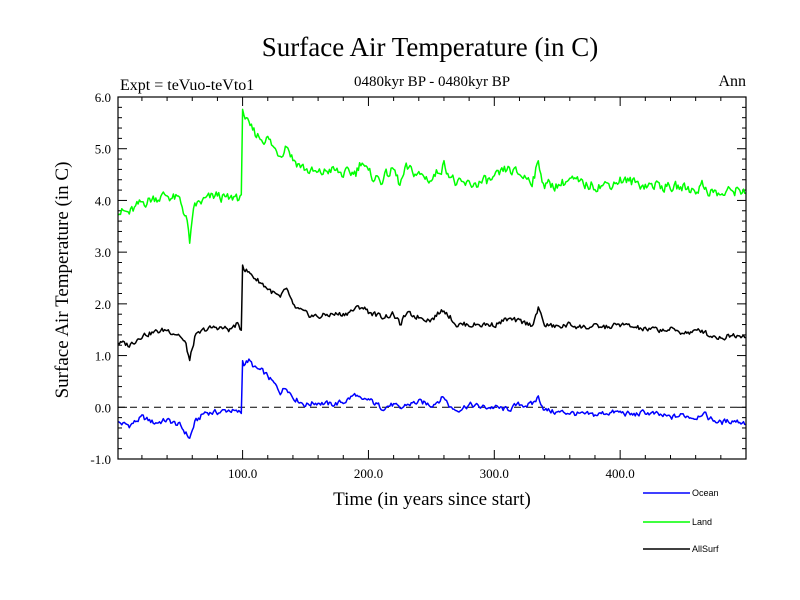 The height and width of the screenshot is (600, 800). Describe the element at coordinates (368, 473) in the screenshot. I see `x-tick-label: 200.0` at that location.